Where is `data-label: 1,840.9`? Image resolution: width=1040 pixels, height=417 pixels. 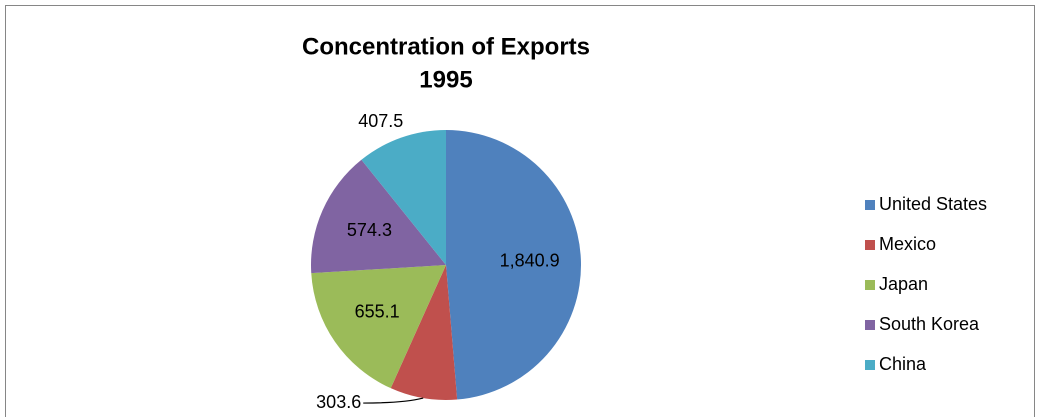 data-label: 1,840.9 is located at coordinates (530, 260).